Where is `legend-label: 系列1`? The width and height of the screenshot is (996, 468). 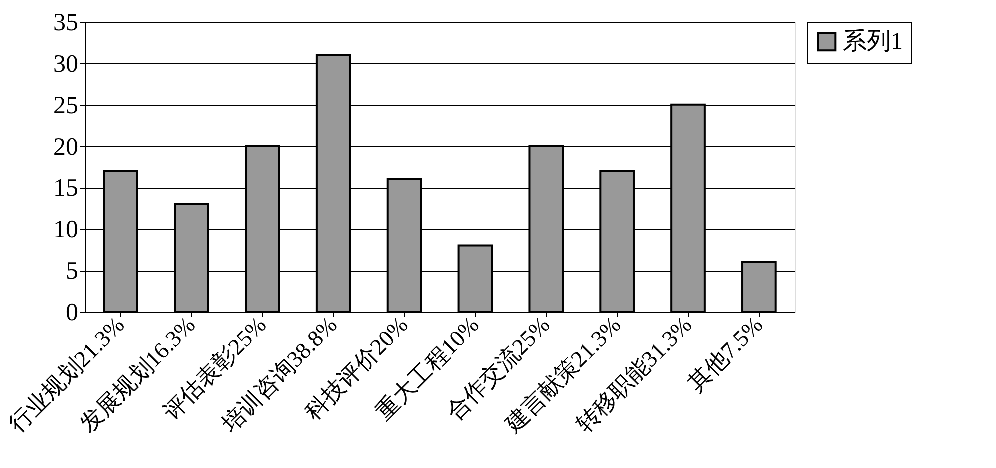
legend-label: 系列1 is located at coordinates (873, 42).